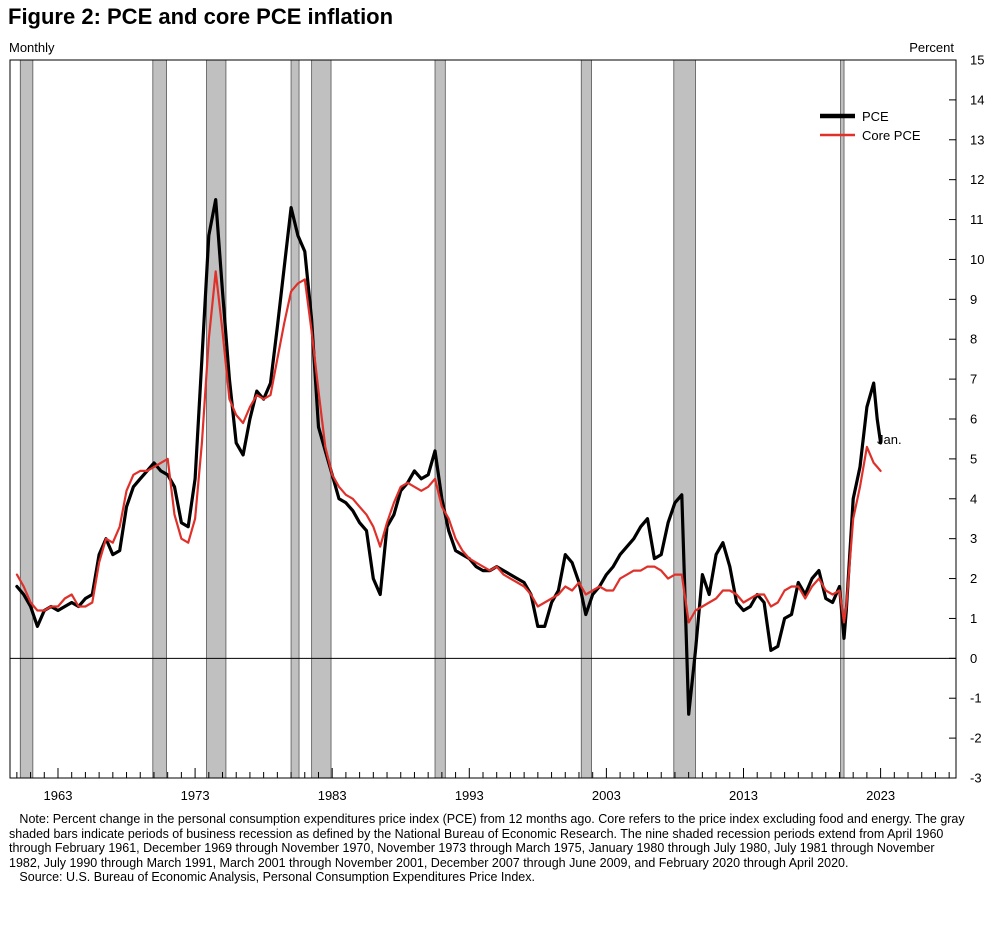 The height and width of the screenshot is (932, 1000). I want to click on y-tick-label: 14, so click(977, 99).